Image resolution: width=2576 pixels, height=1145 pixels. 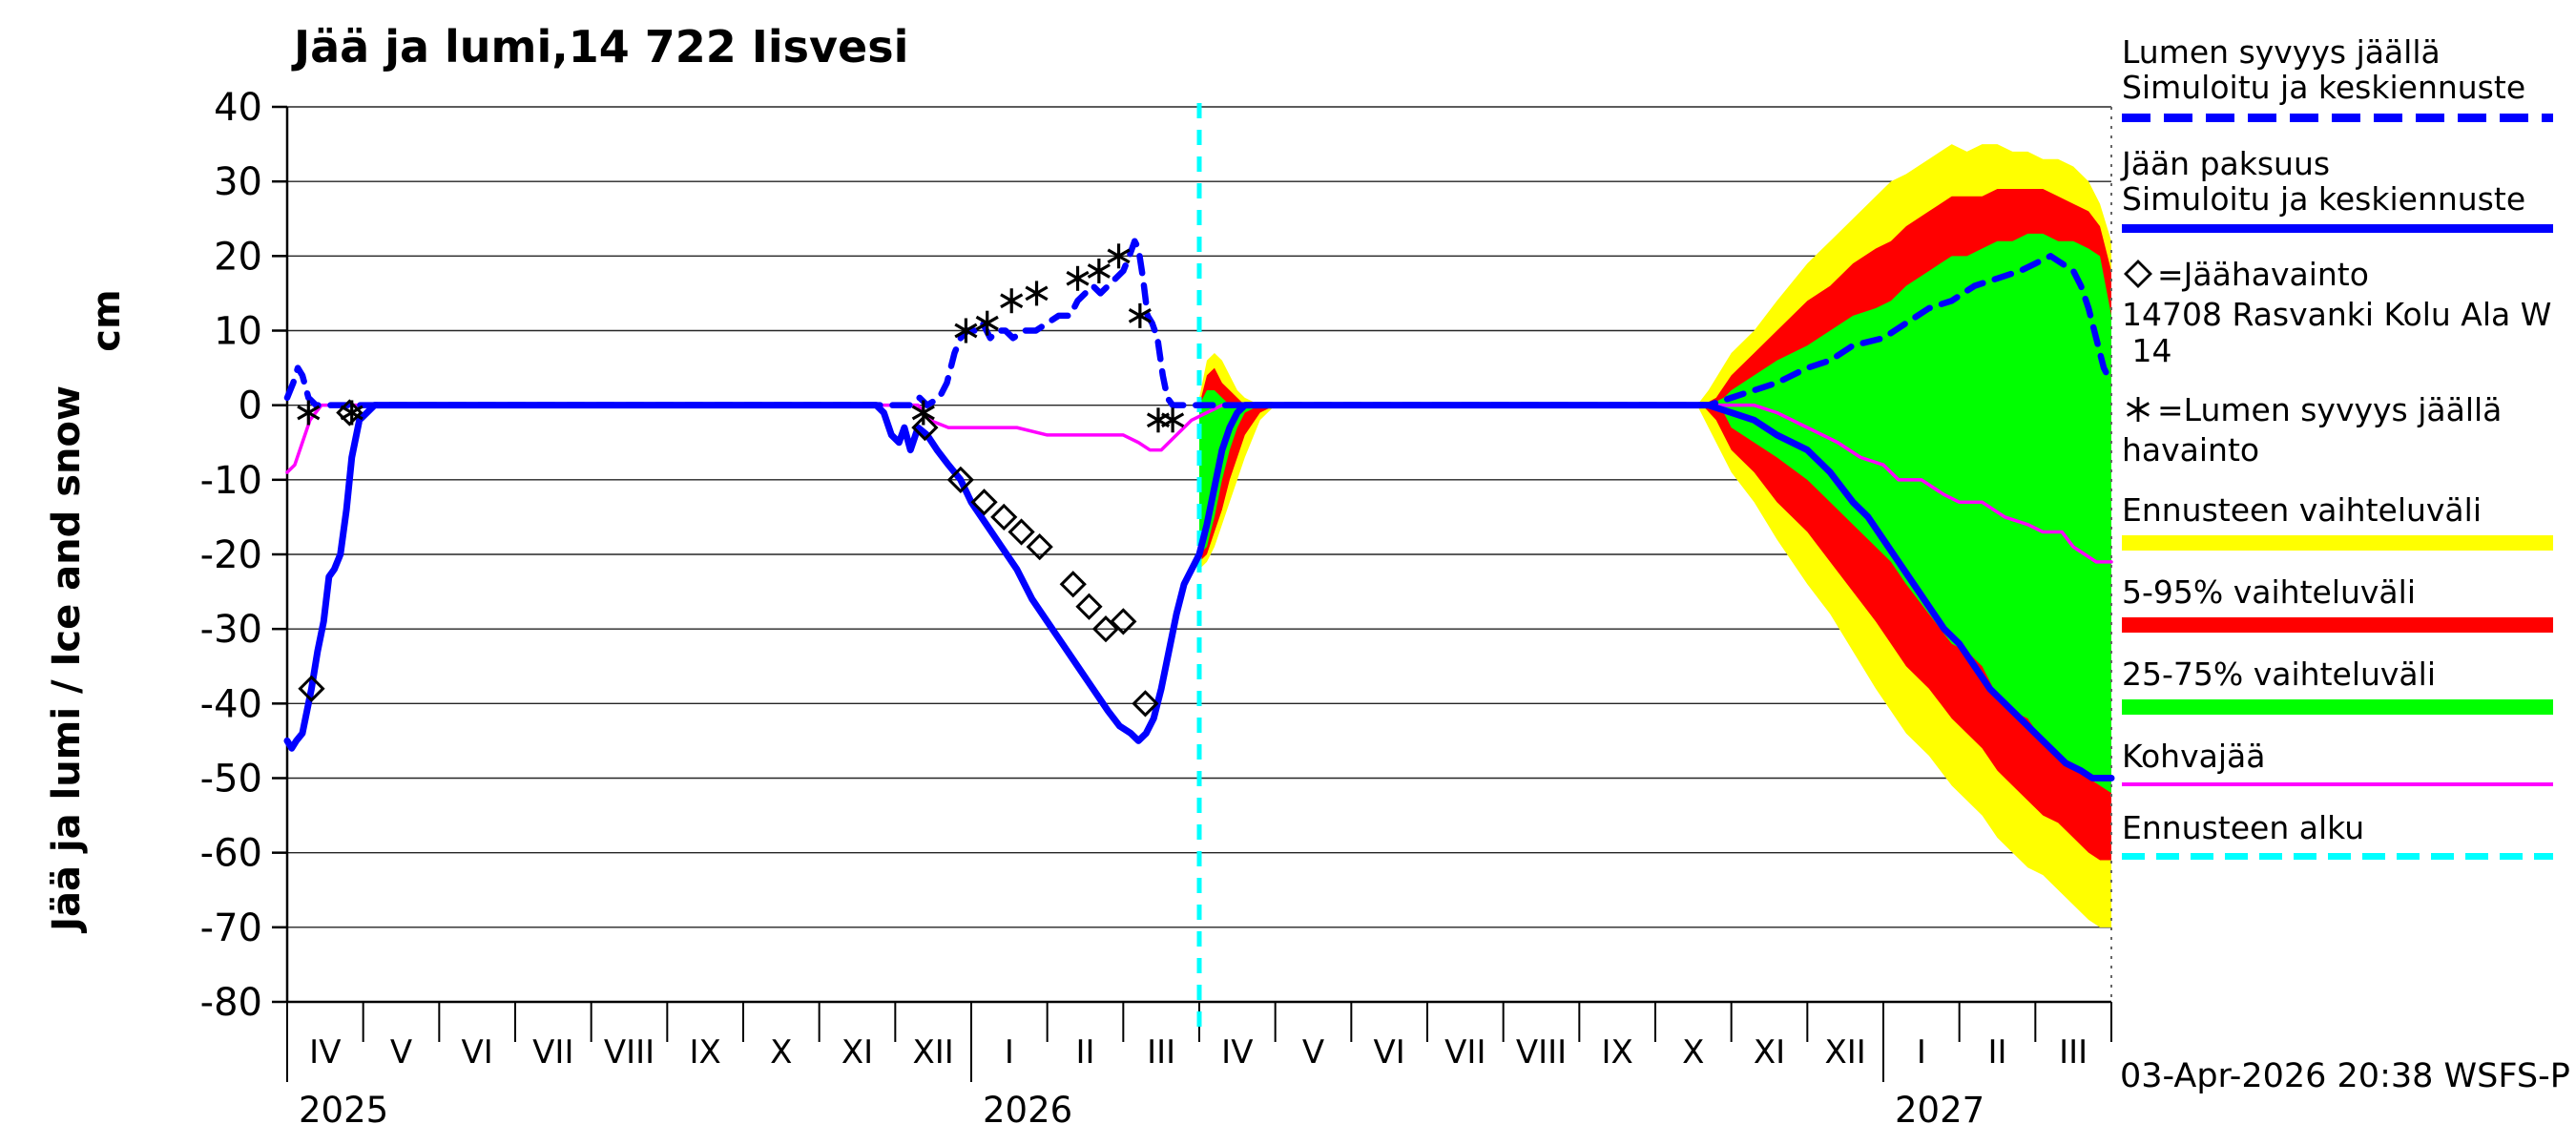 I want to click on legend-range-5-95: 5-95% vaihteluväli, so click(x=2349, y=604).